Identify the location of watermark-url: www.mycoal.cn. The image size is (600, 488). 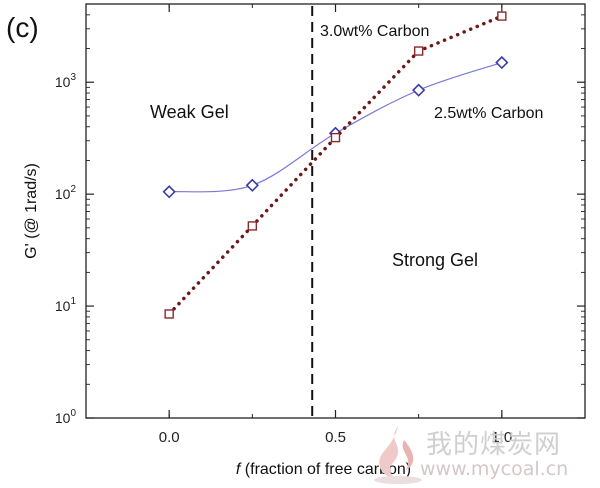
(494, 469).